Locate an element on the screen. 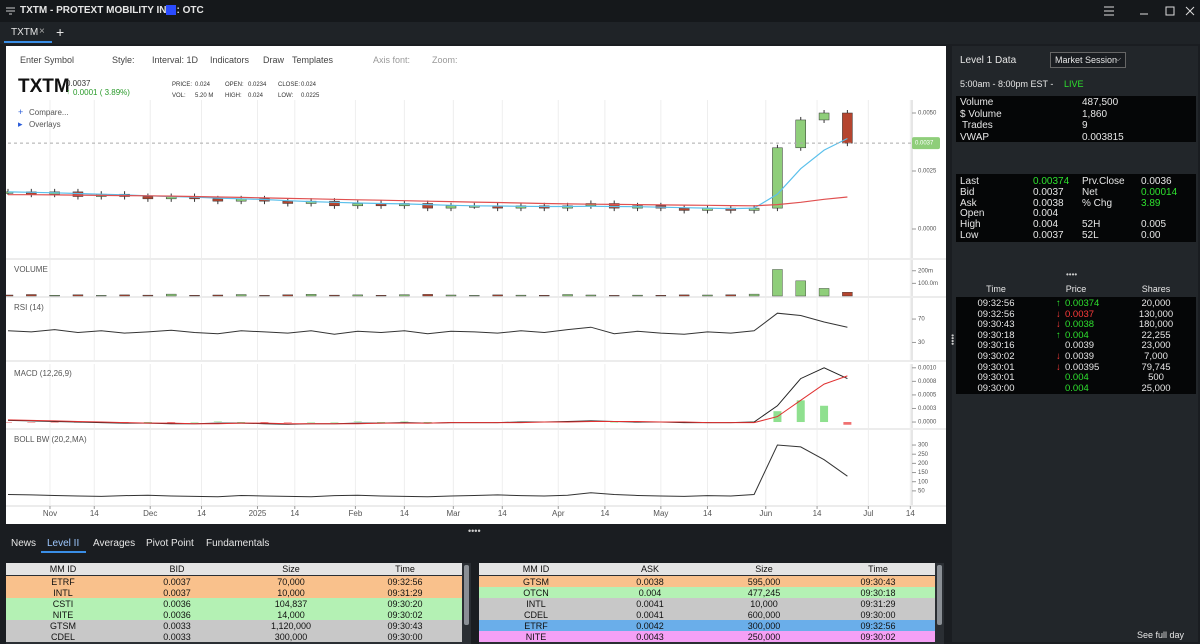 This screenshot has height=644, width=1200. tick-arrow: ↑ is located at coordinates (1058, 303).